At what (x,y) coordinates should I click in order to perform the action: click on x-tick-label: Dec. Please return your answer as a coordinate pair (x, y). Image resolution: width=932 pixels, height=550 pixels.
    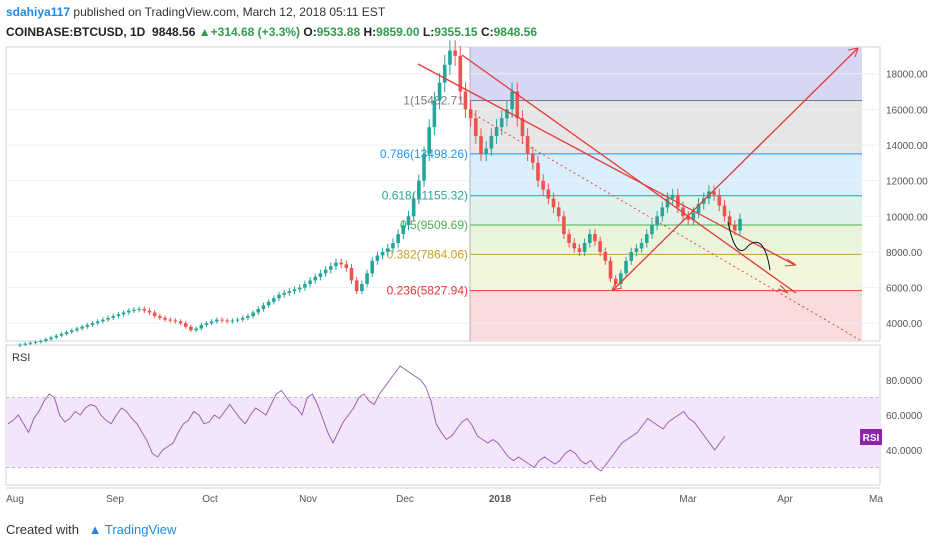
    Looking at the image, I should click on (405, 499).